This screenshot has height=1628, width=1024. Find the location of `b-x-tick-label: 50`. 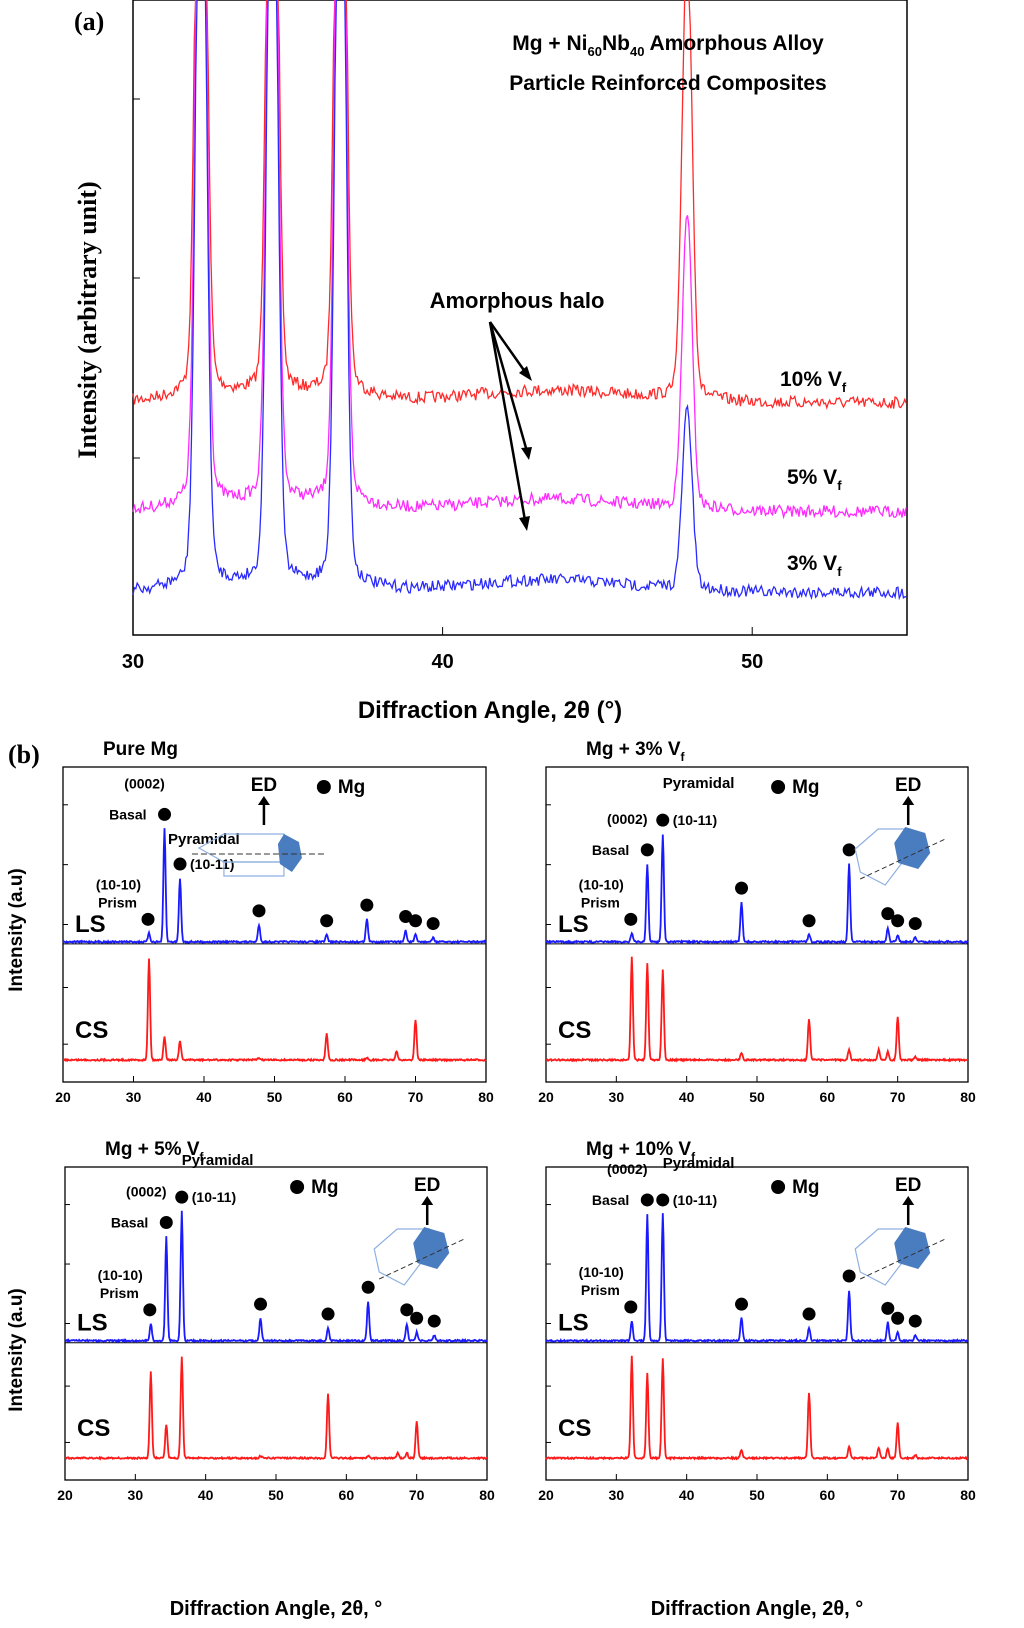

b-x-tick-label: 50 is located at coordinates (757, 1097).